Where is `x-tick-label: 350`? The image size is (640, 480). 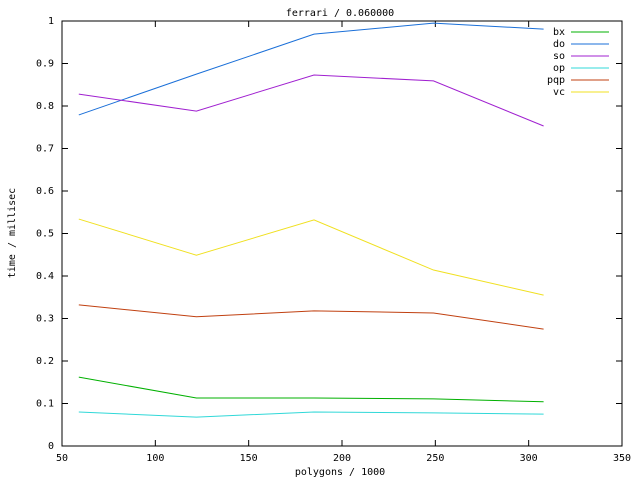
x-tick-label: 350 is located at coordinates (622, 458).